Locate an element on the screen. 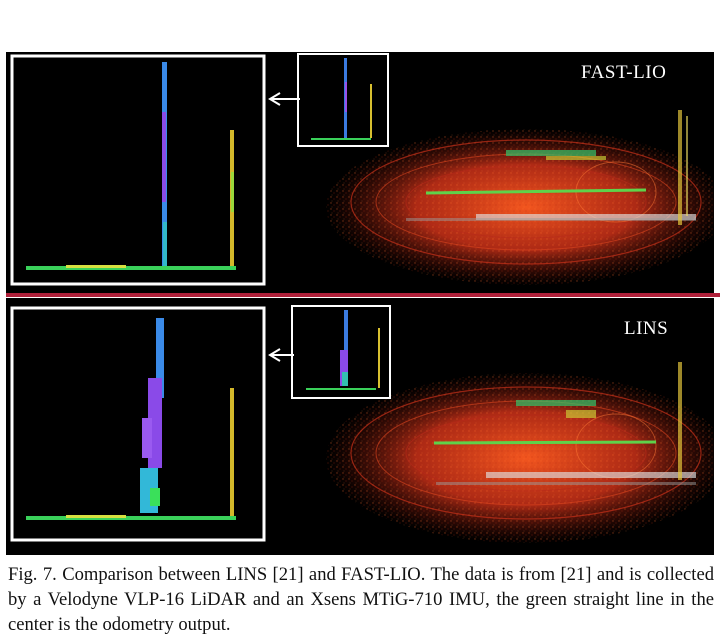 This screenshot has width=720, height=642. panel-divider is located at coordinates (363, 295).